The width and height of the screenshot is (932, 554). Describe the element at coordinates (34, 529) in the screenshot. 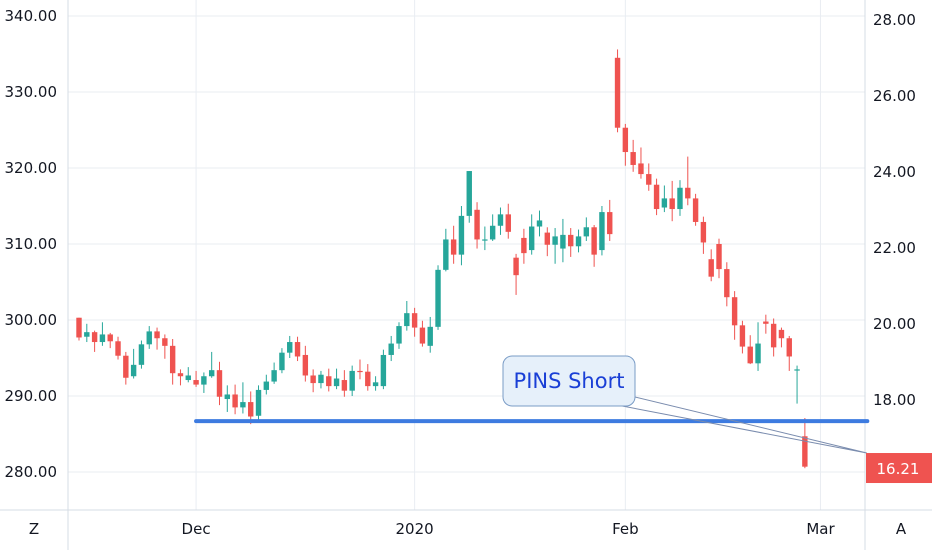

I see `corner-left-button: Z` at that location.